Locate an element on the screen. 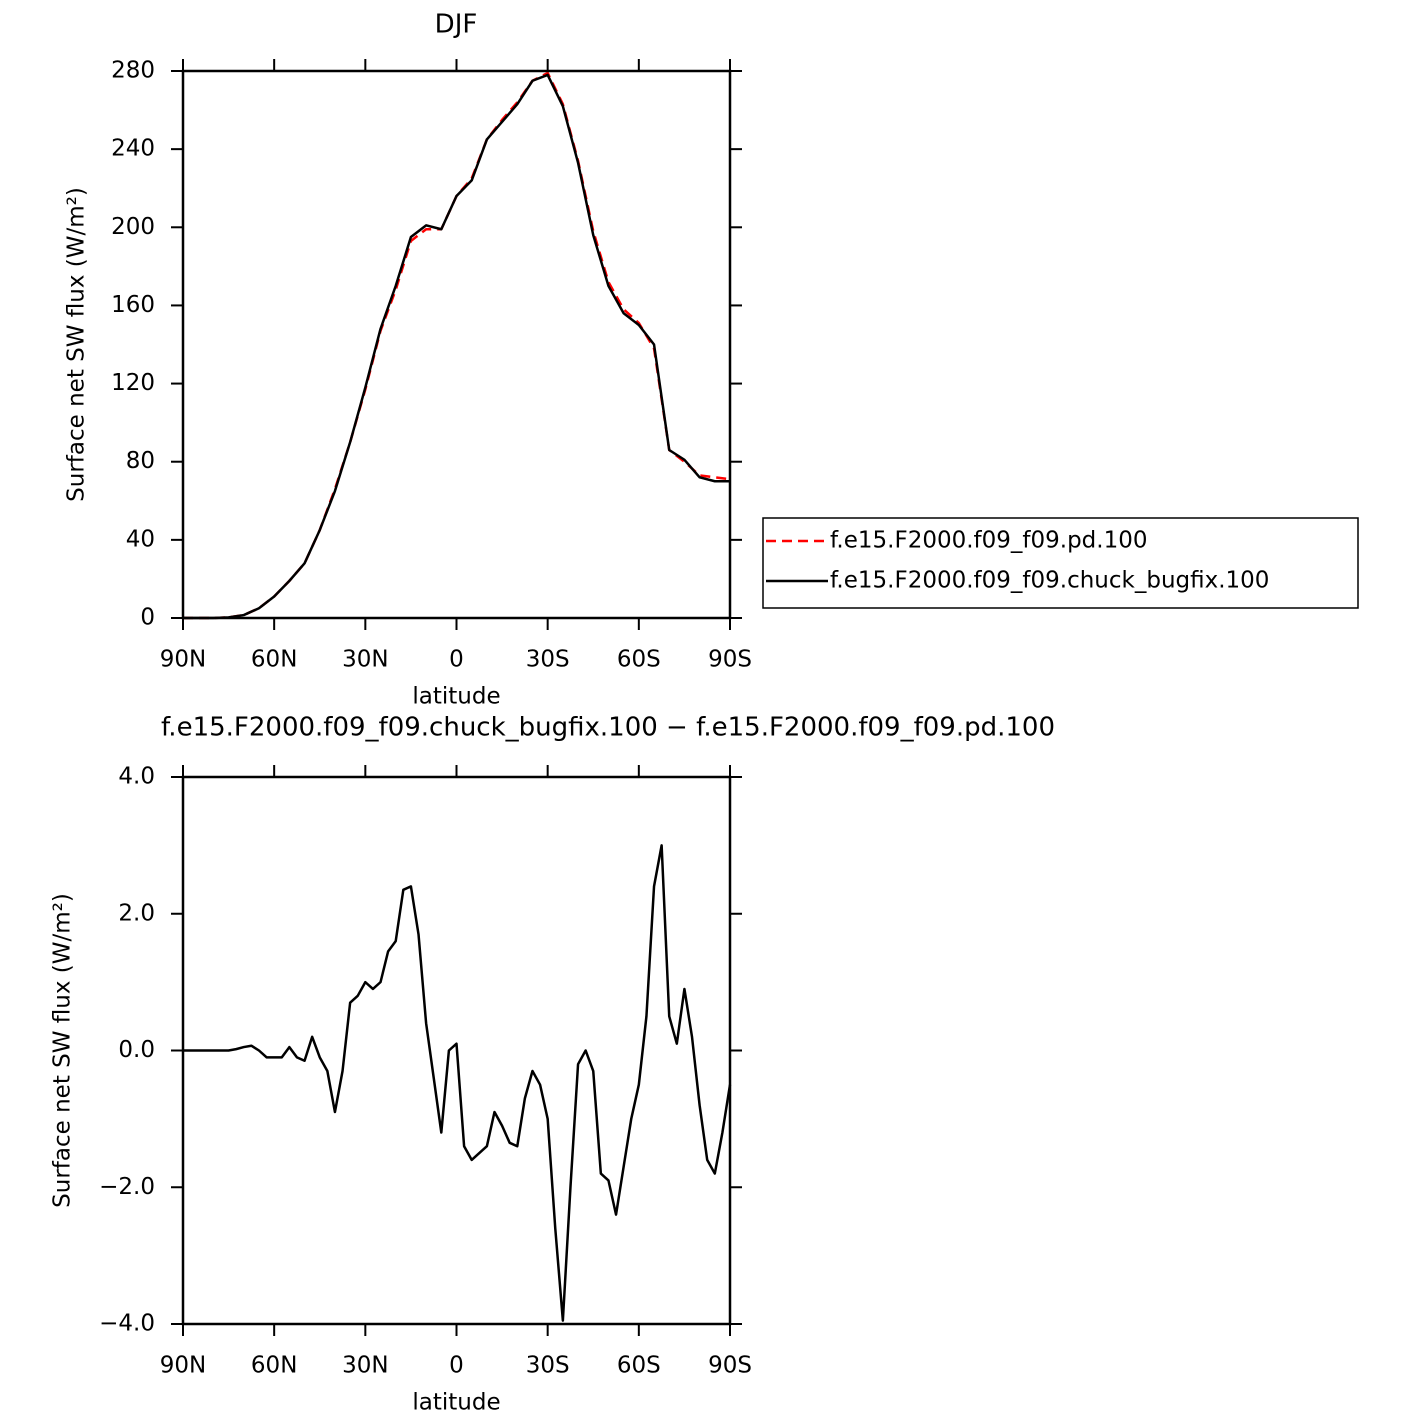  y-tick-label: 80 is located at coordinates (140, 461).